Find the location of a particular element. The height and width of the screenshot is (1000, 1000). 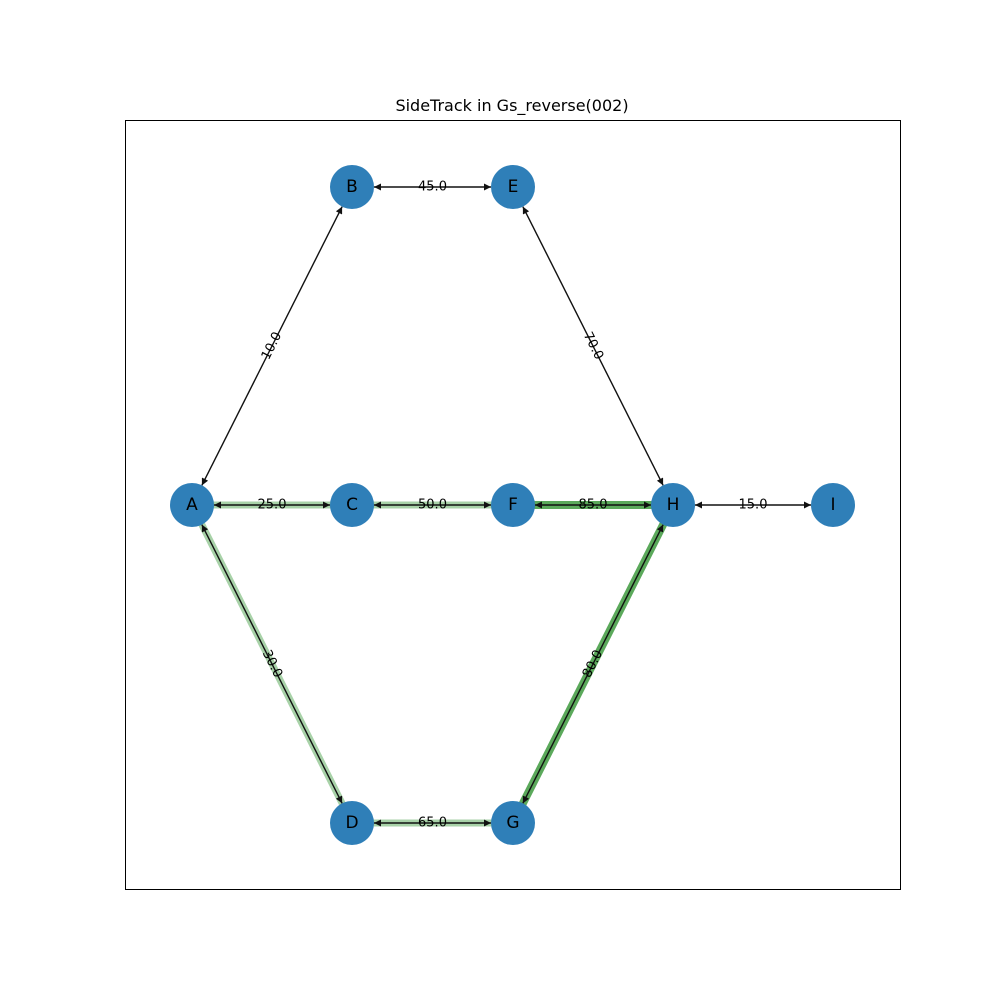

node-e-circle is located at coordinates (513, 187).